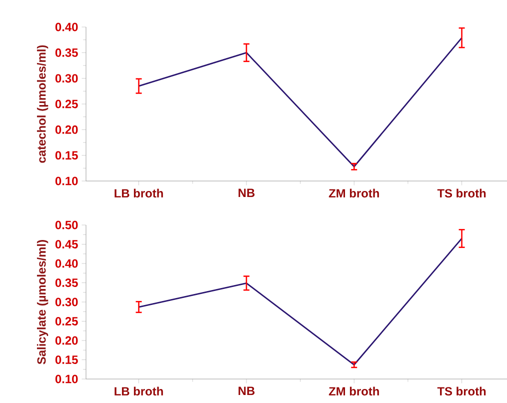  Describe the element at coordinates (66, 244) in the screenshot. I see `y-tick-label: 0.45` at that location.